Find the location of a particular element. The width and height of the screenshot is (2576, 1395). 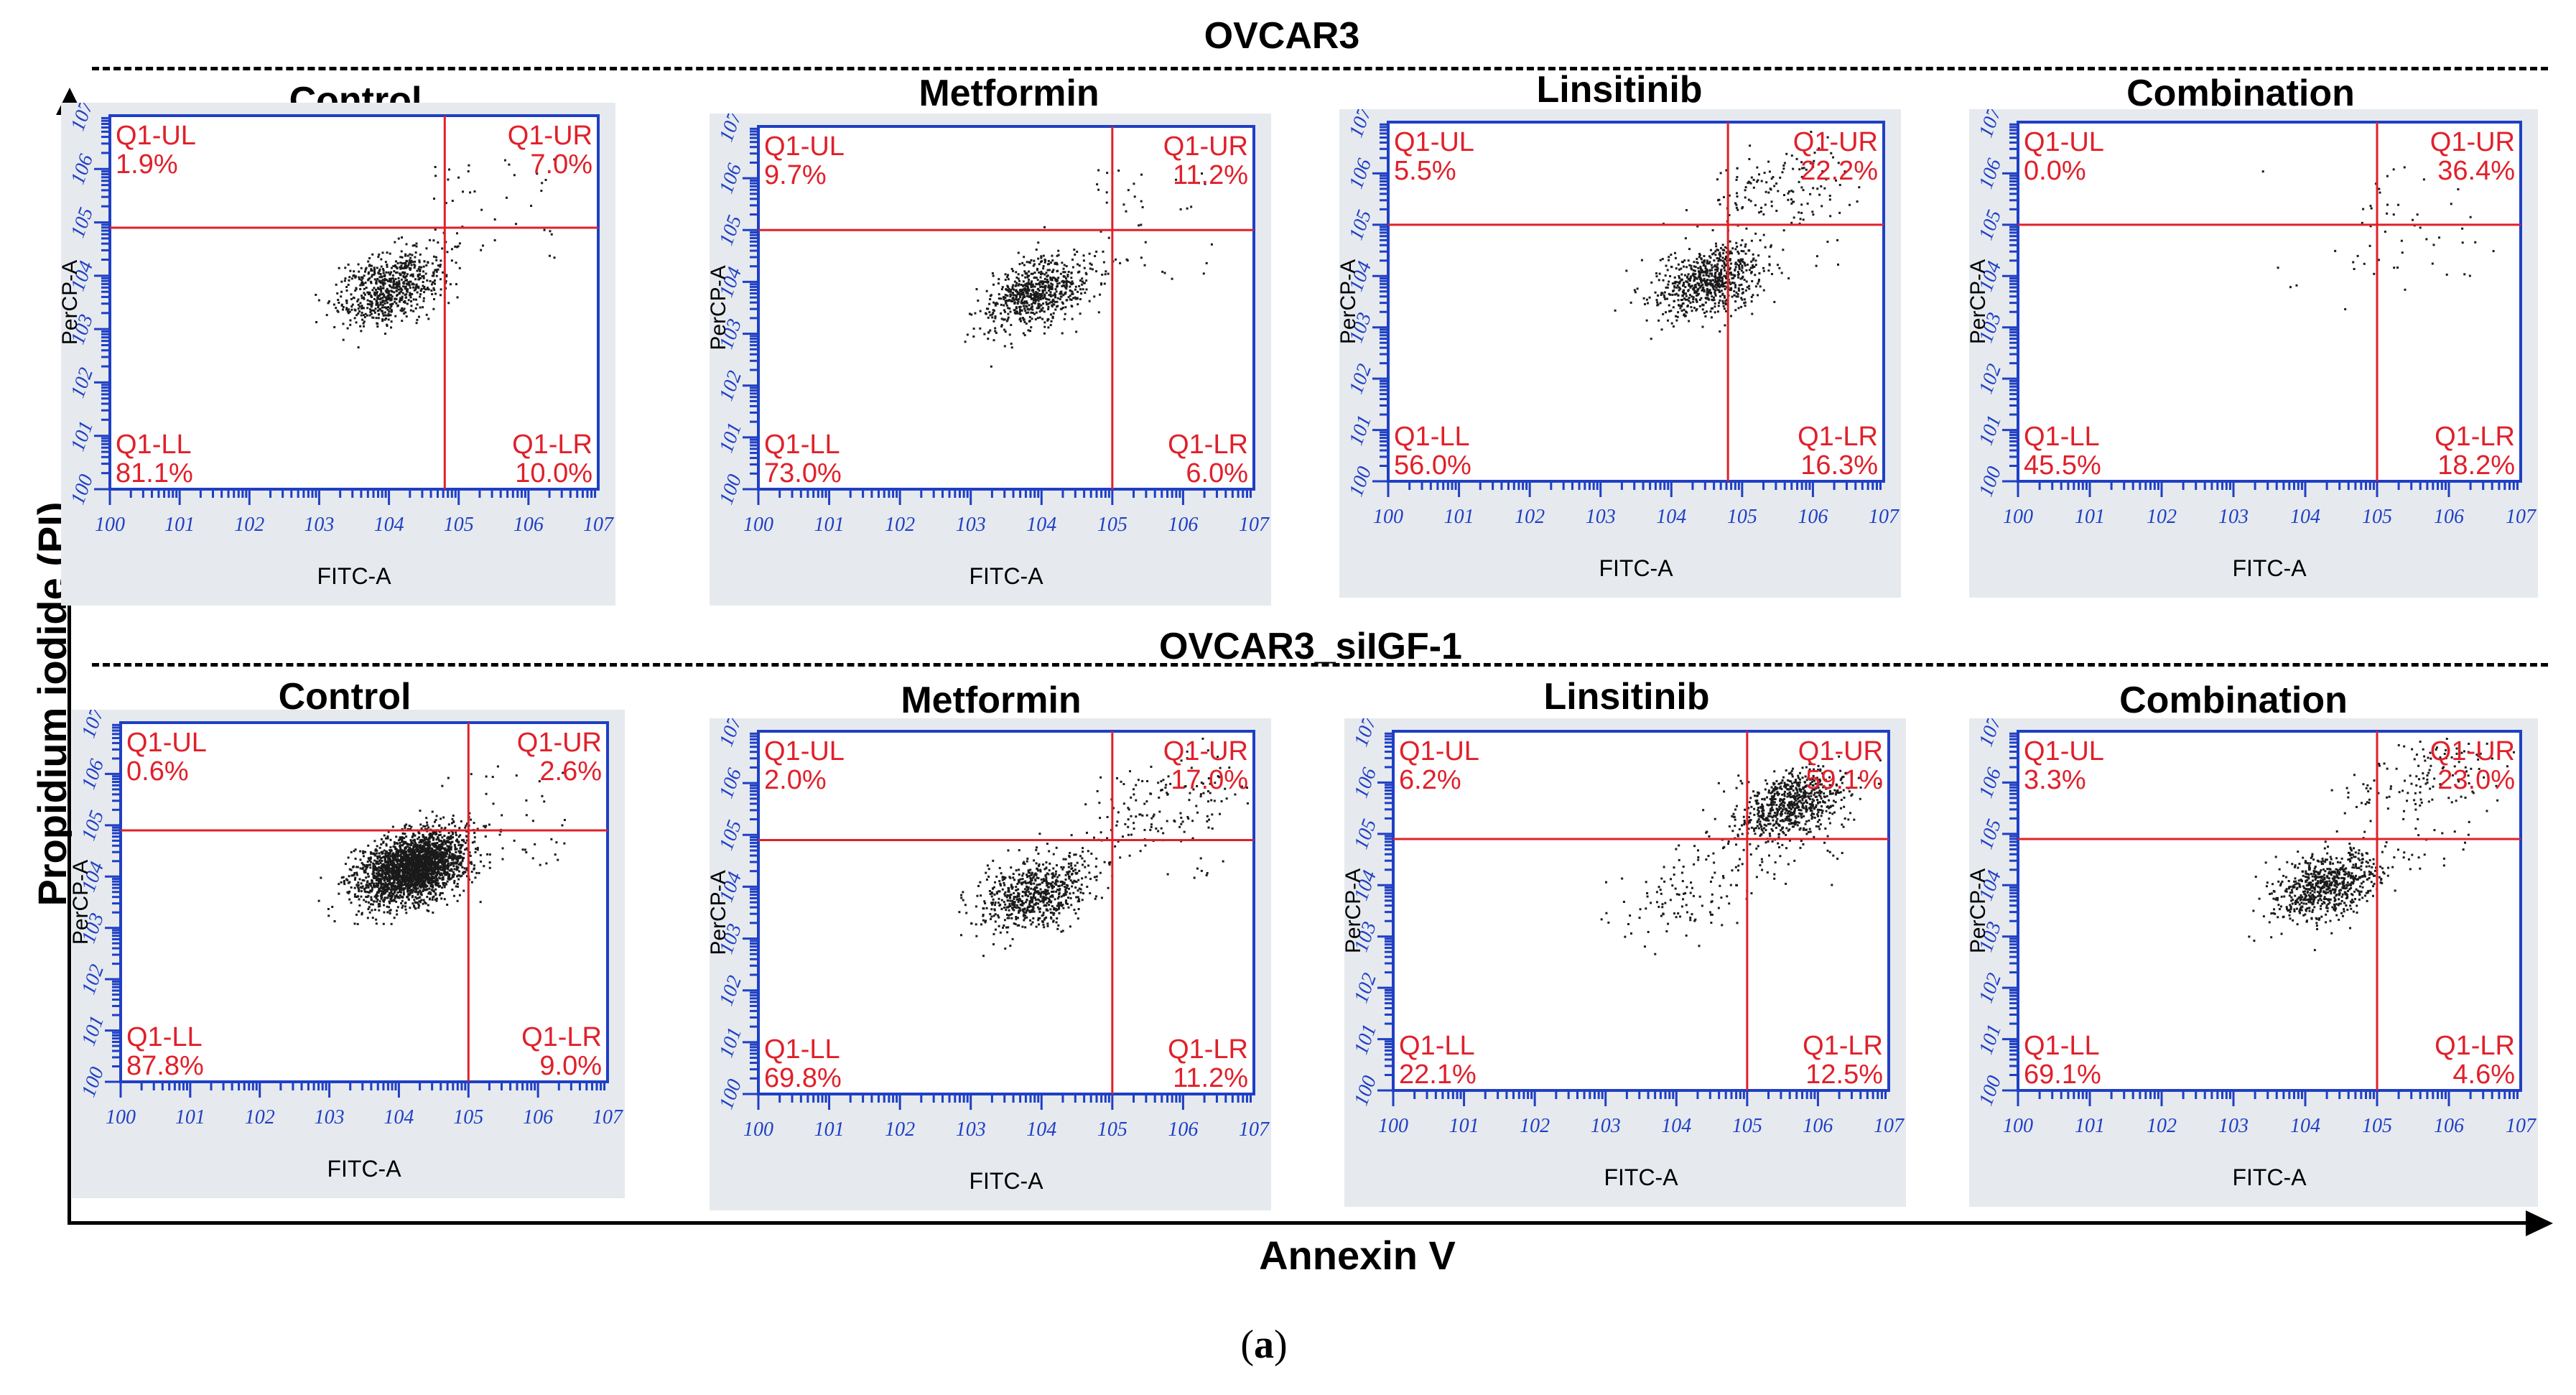

quadrant-value-ur: 7.0% is located at coordinates (561, 164).